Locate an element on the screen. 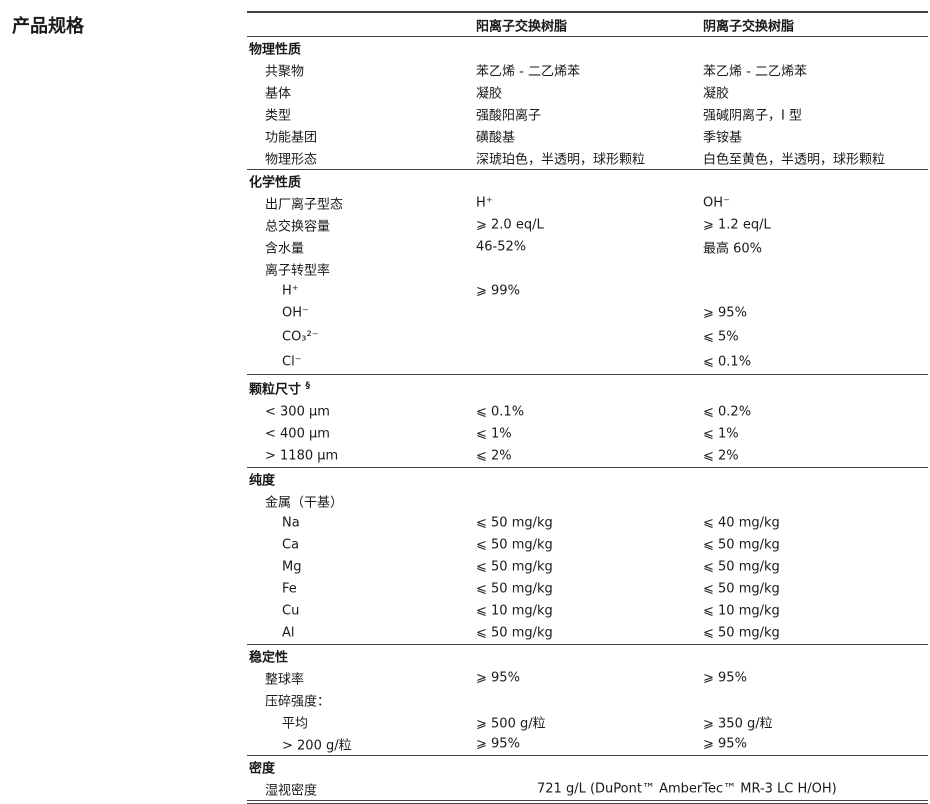  anion-value: ⩽ 0.1% is located at coordinates (727, 361).